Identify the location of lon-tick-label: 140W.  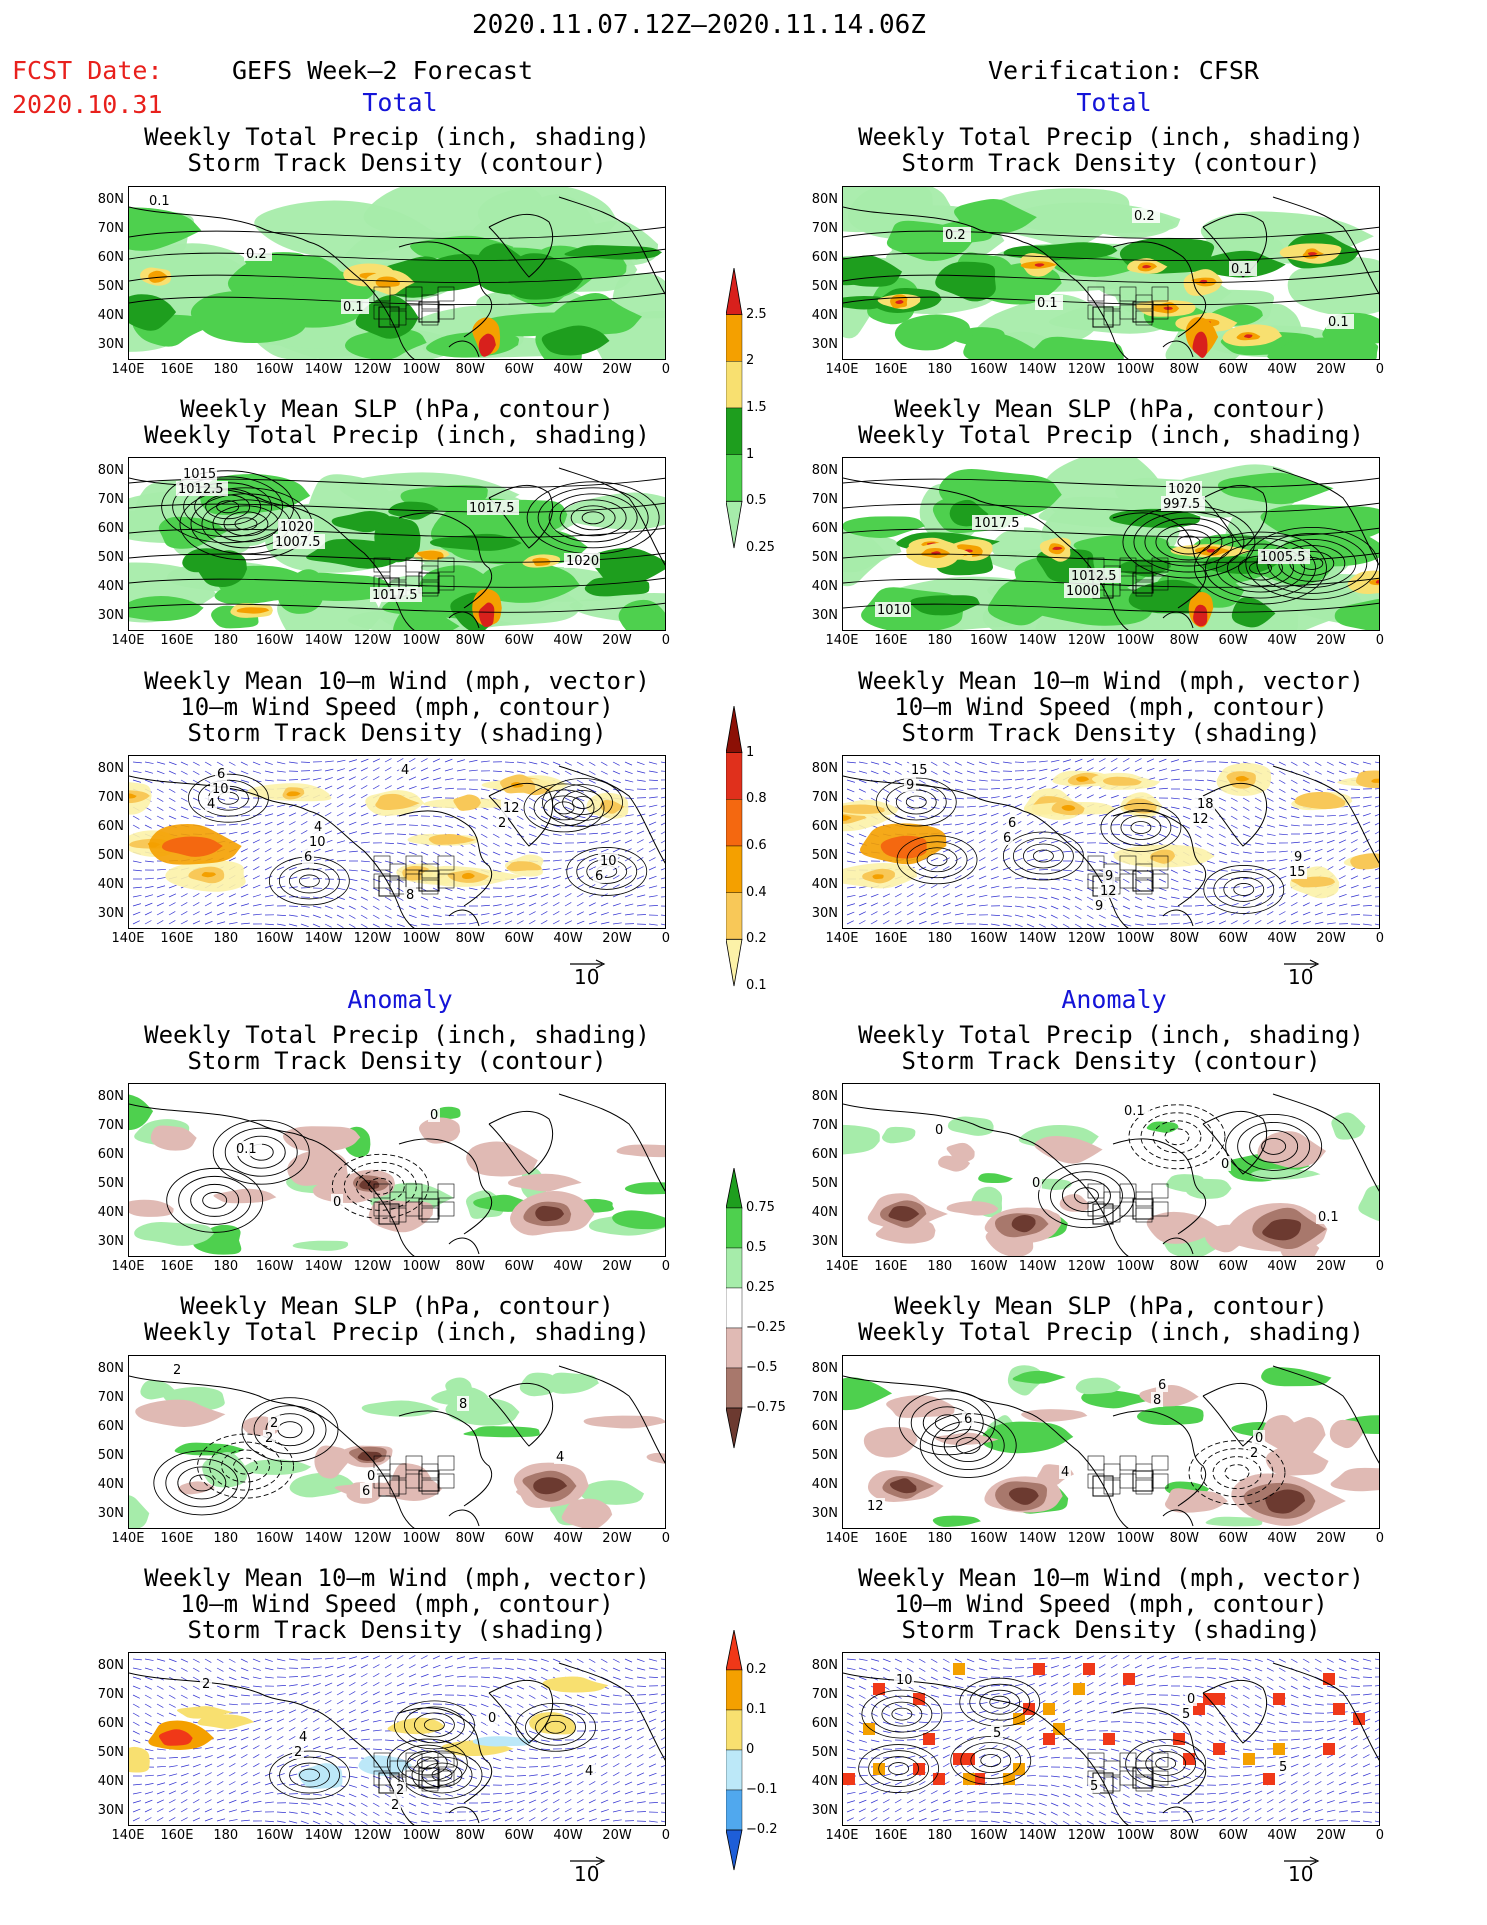
(1037, 1835).